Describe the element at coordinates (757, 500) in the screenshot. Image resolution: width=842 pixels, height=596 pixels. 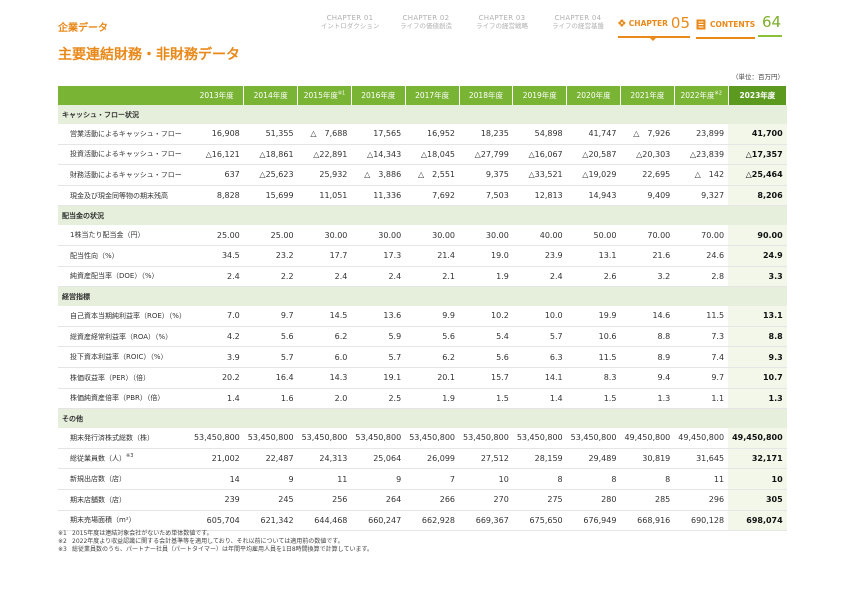
I see `data-cell: 305` at that location.